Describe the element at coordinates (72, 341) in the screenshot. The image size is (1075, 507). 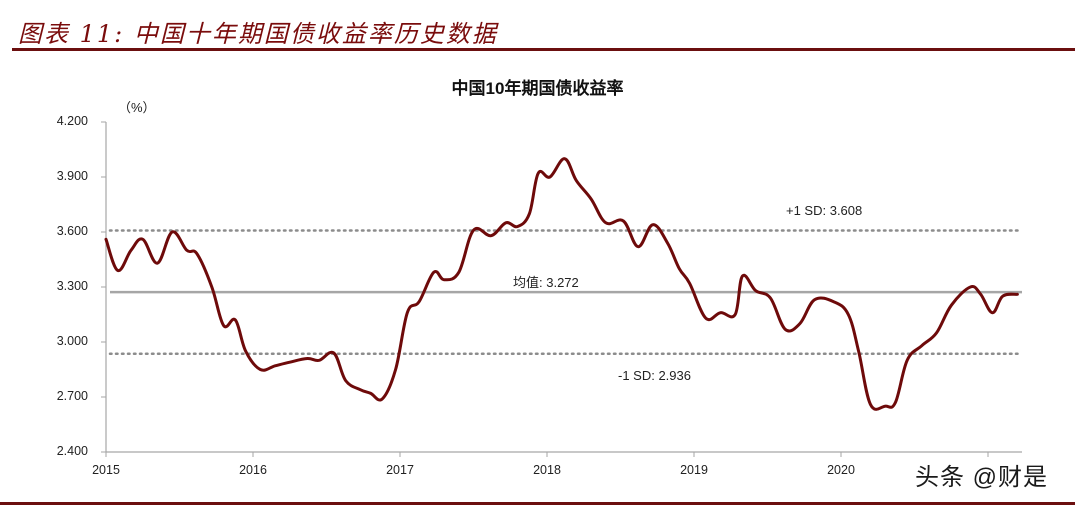
I see `y-tick-label: 3.000` at that location.